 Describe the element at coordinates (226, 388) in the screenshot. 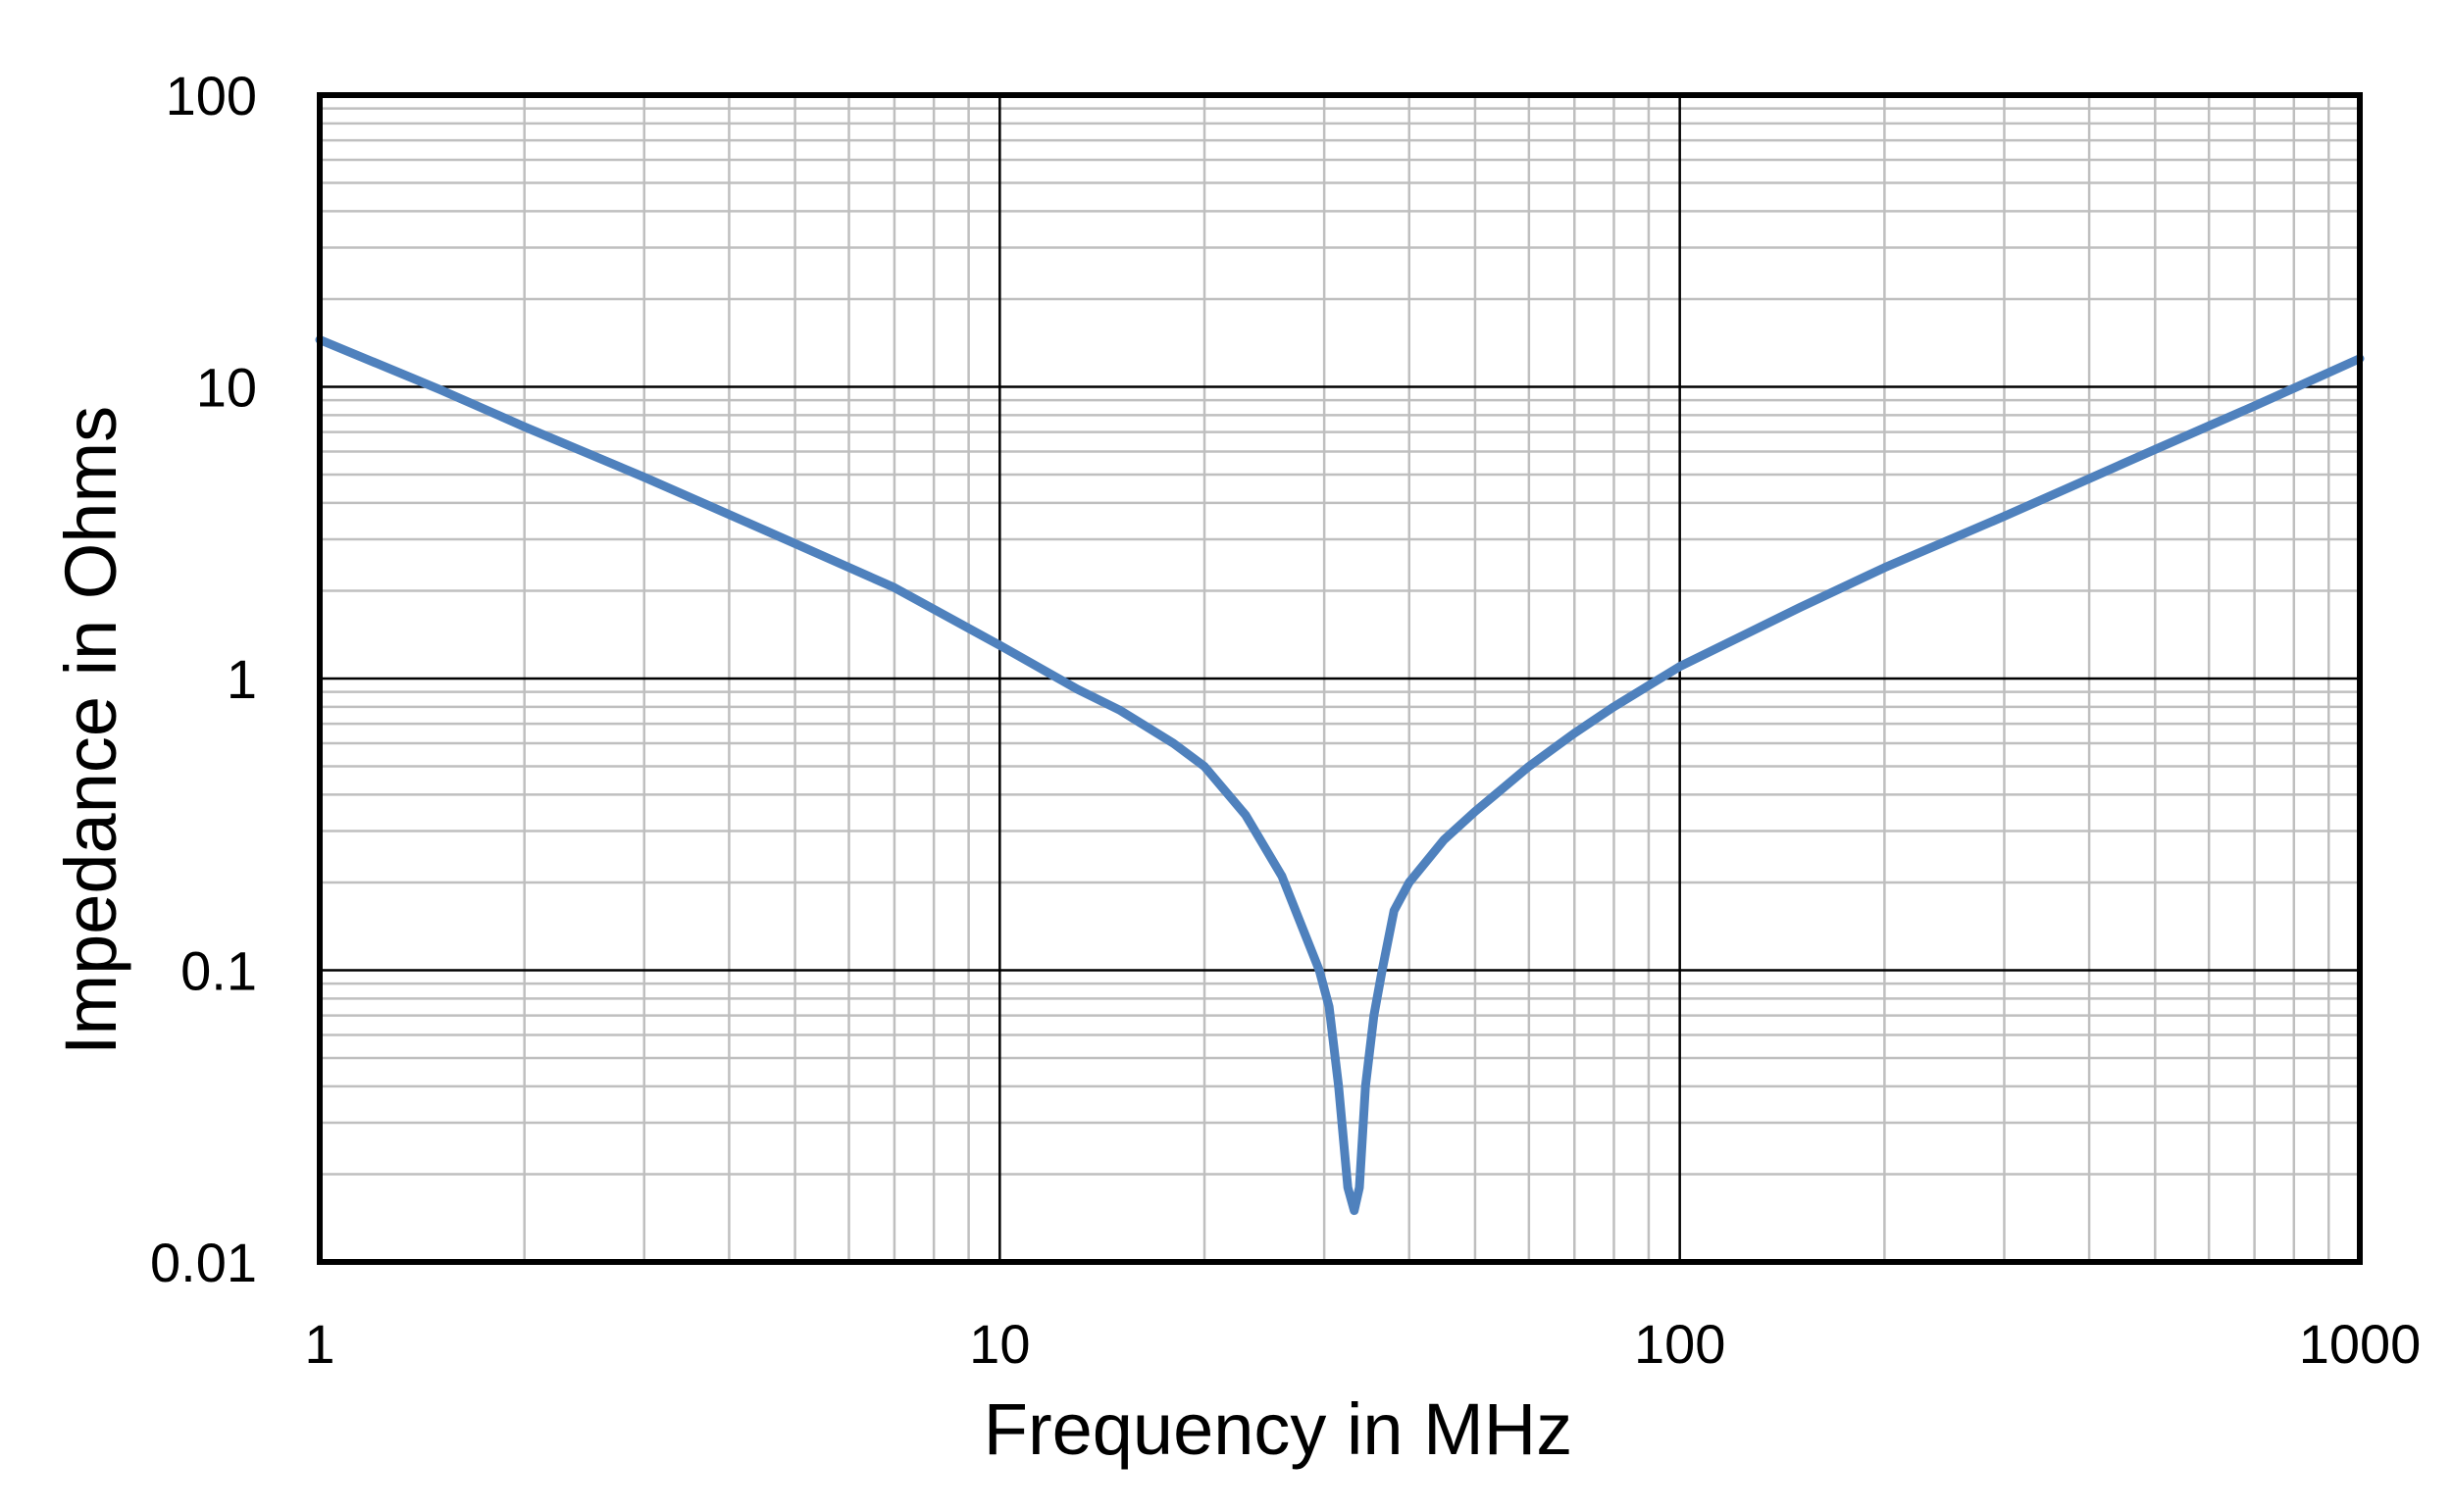

I see `y-tick-label: 10` at that location.